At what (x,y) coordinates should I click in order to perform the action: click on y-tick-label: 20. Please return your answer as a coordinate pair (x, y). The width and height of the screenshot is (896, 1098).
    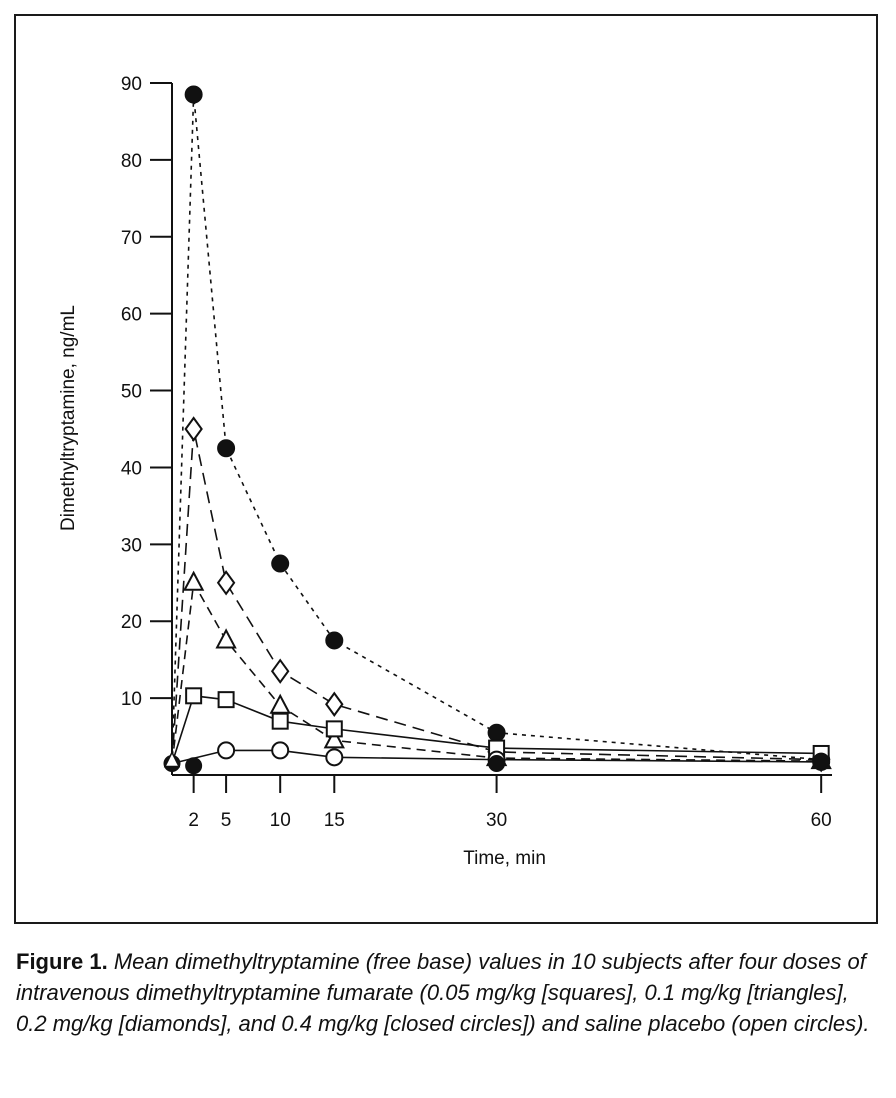
    Looking at the image, I should click on (131, 622).